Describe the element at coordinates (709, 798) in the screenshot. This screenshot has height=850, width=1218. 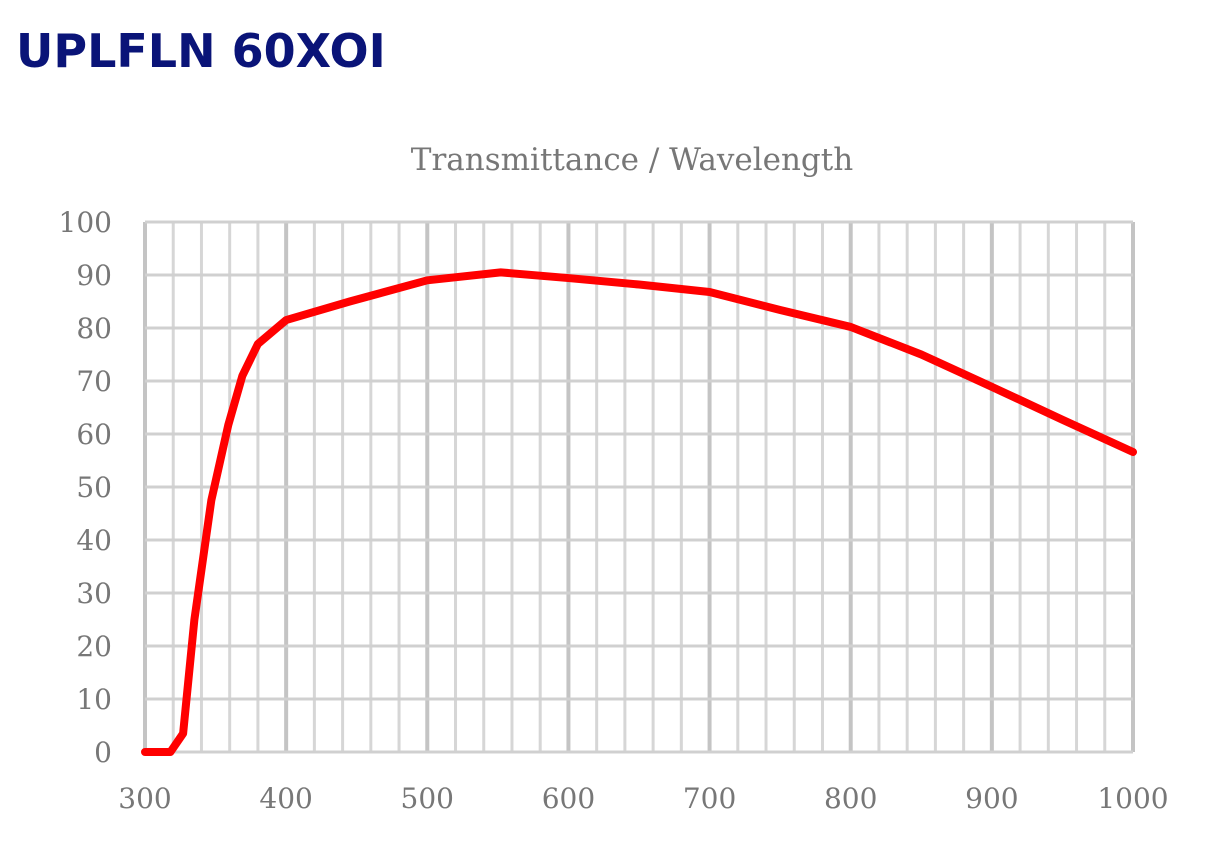
I see `x-tick-label: 700` at that location.